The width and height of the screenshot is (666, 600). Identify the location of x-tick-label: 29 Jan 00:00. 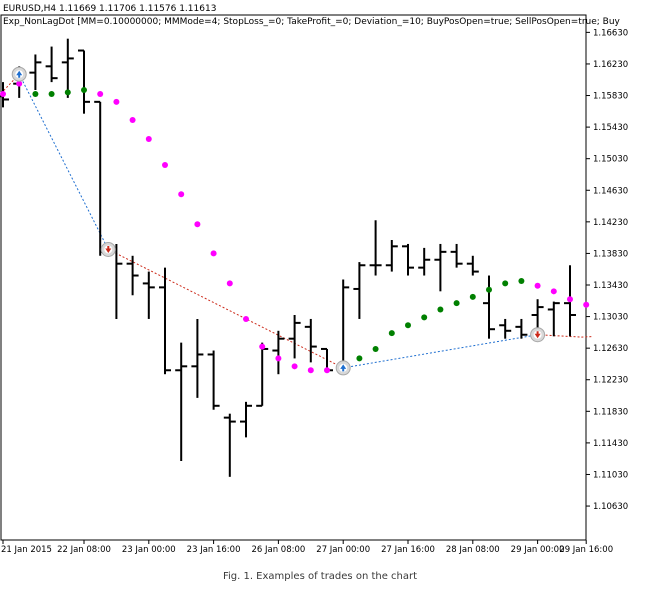
(538, 550).